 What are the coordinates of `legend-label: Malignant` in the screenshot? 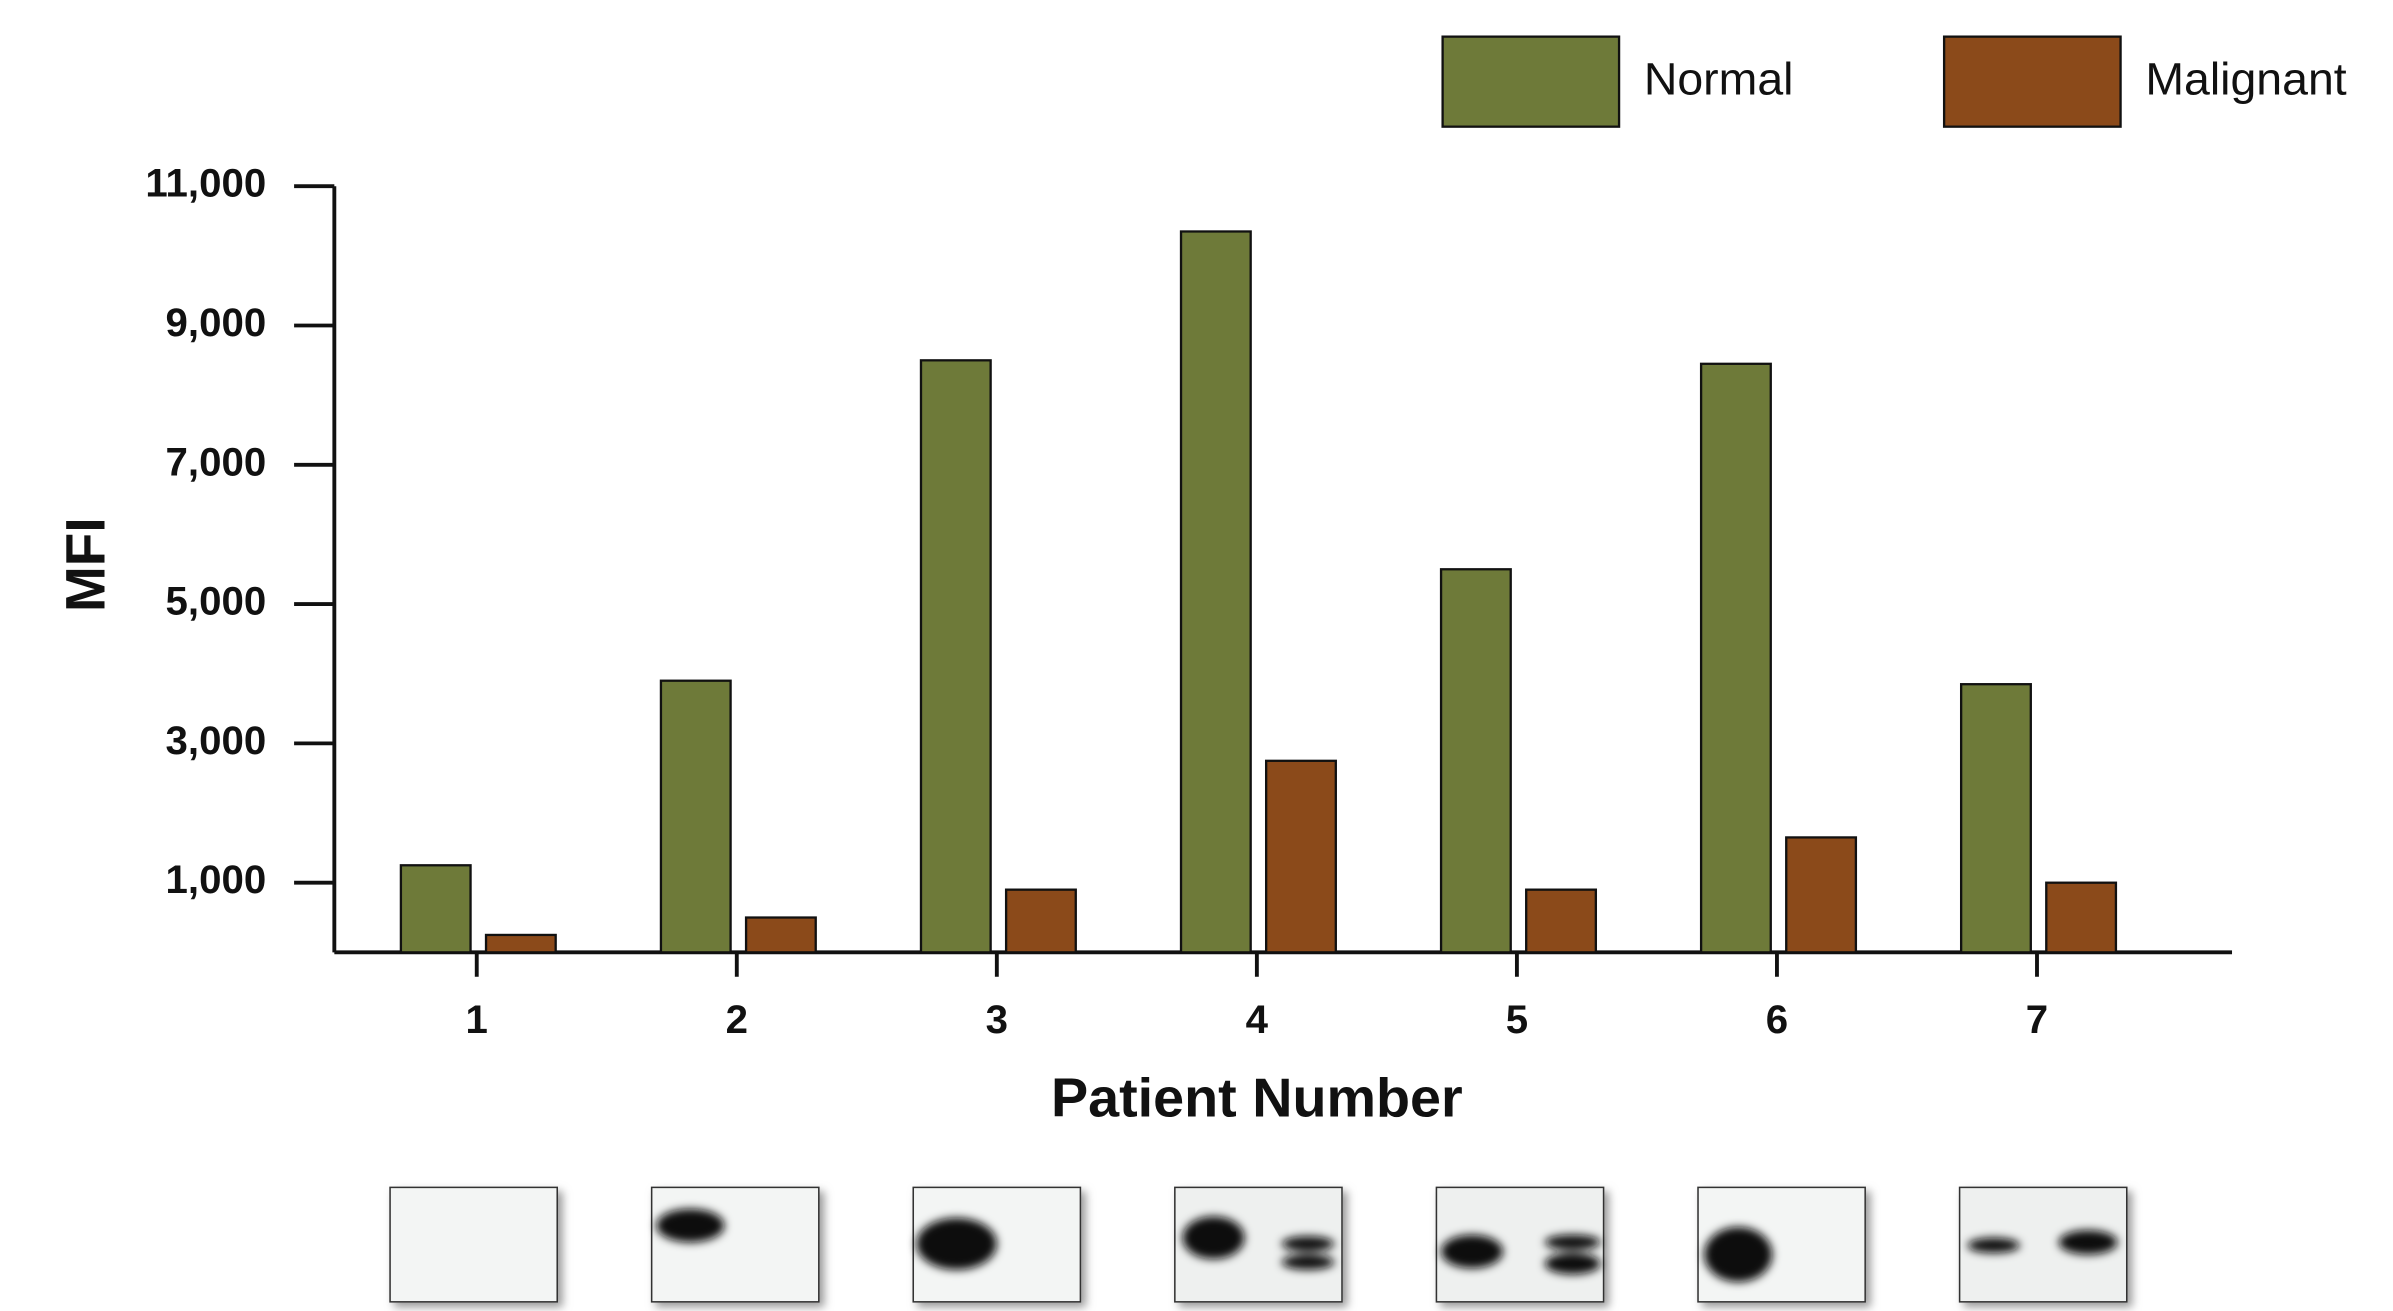 It's located at (2246, 79).